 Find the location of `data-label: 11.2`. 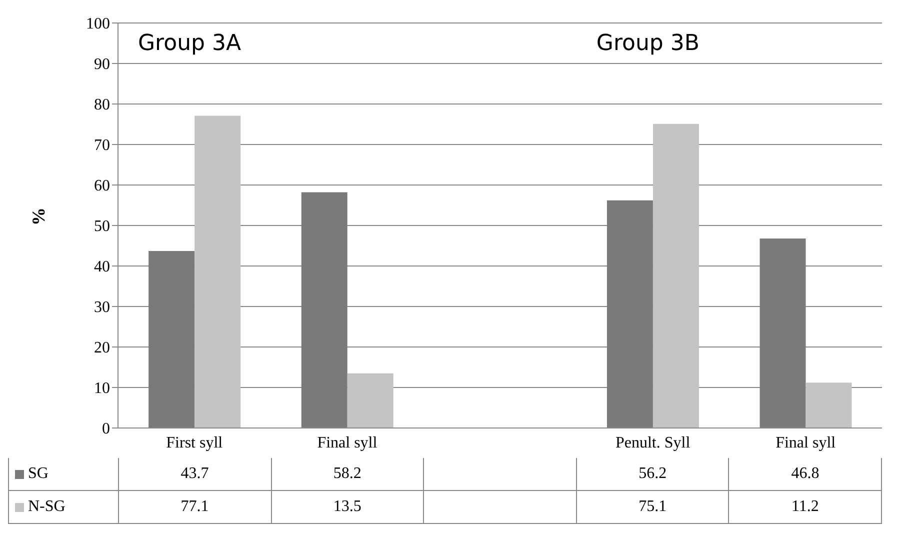

data-label: 11.2 is located at coordinates (805, 507).